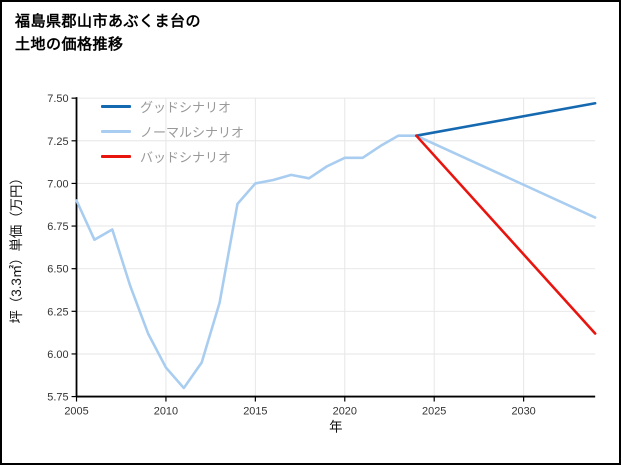 The image size is (621, 465). Describe the element at coordinates (57, 99) in the screenshot. I see `y-tick-label: 7.50` at that location.